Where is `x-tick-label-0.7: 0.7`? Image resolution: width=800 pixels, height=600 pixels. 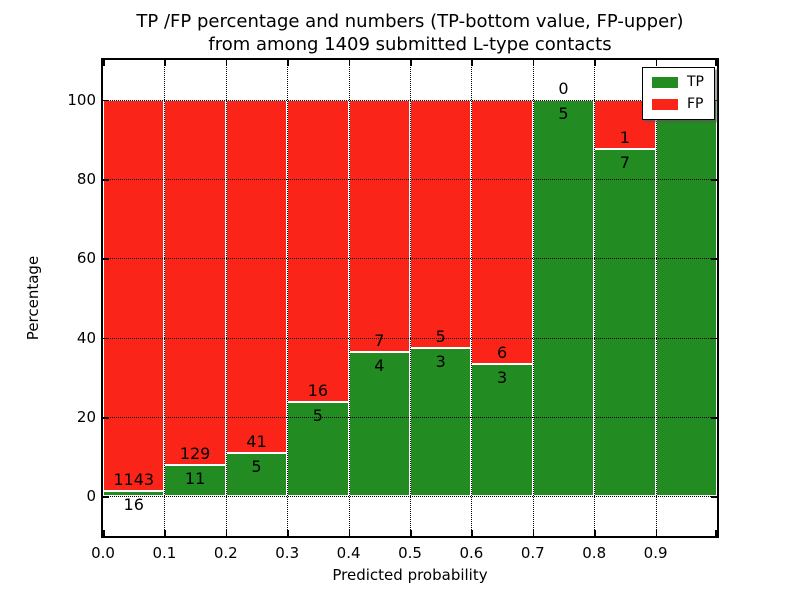
x-tick-label-0.7: 0.7 is located at coordinates (532, 553).